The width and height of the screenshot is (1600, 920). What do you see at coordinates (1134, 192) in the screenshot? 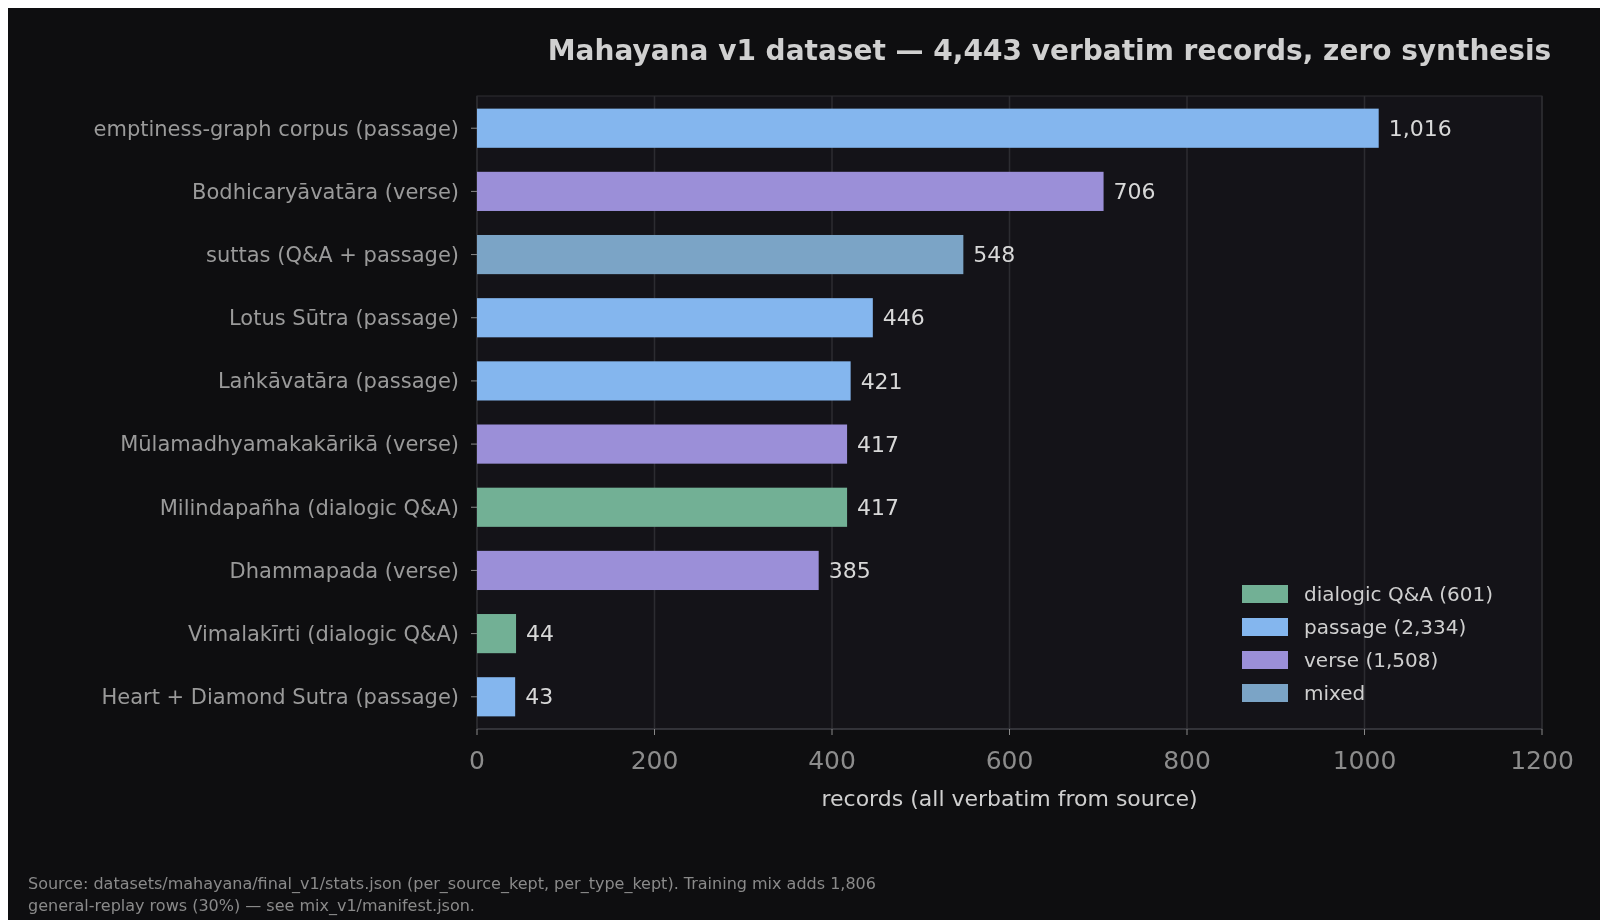
I see `data-label: 706` at bounding box center [1134, 192].